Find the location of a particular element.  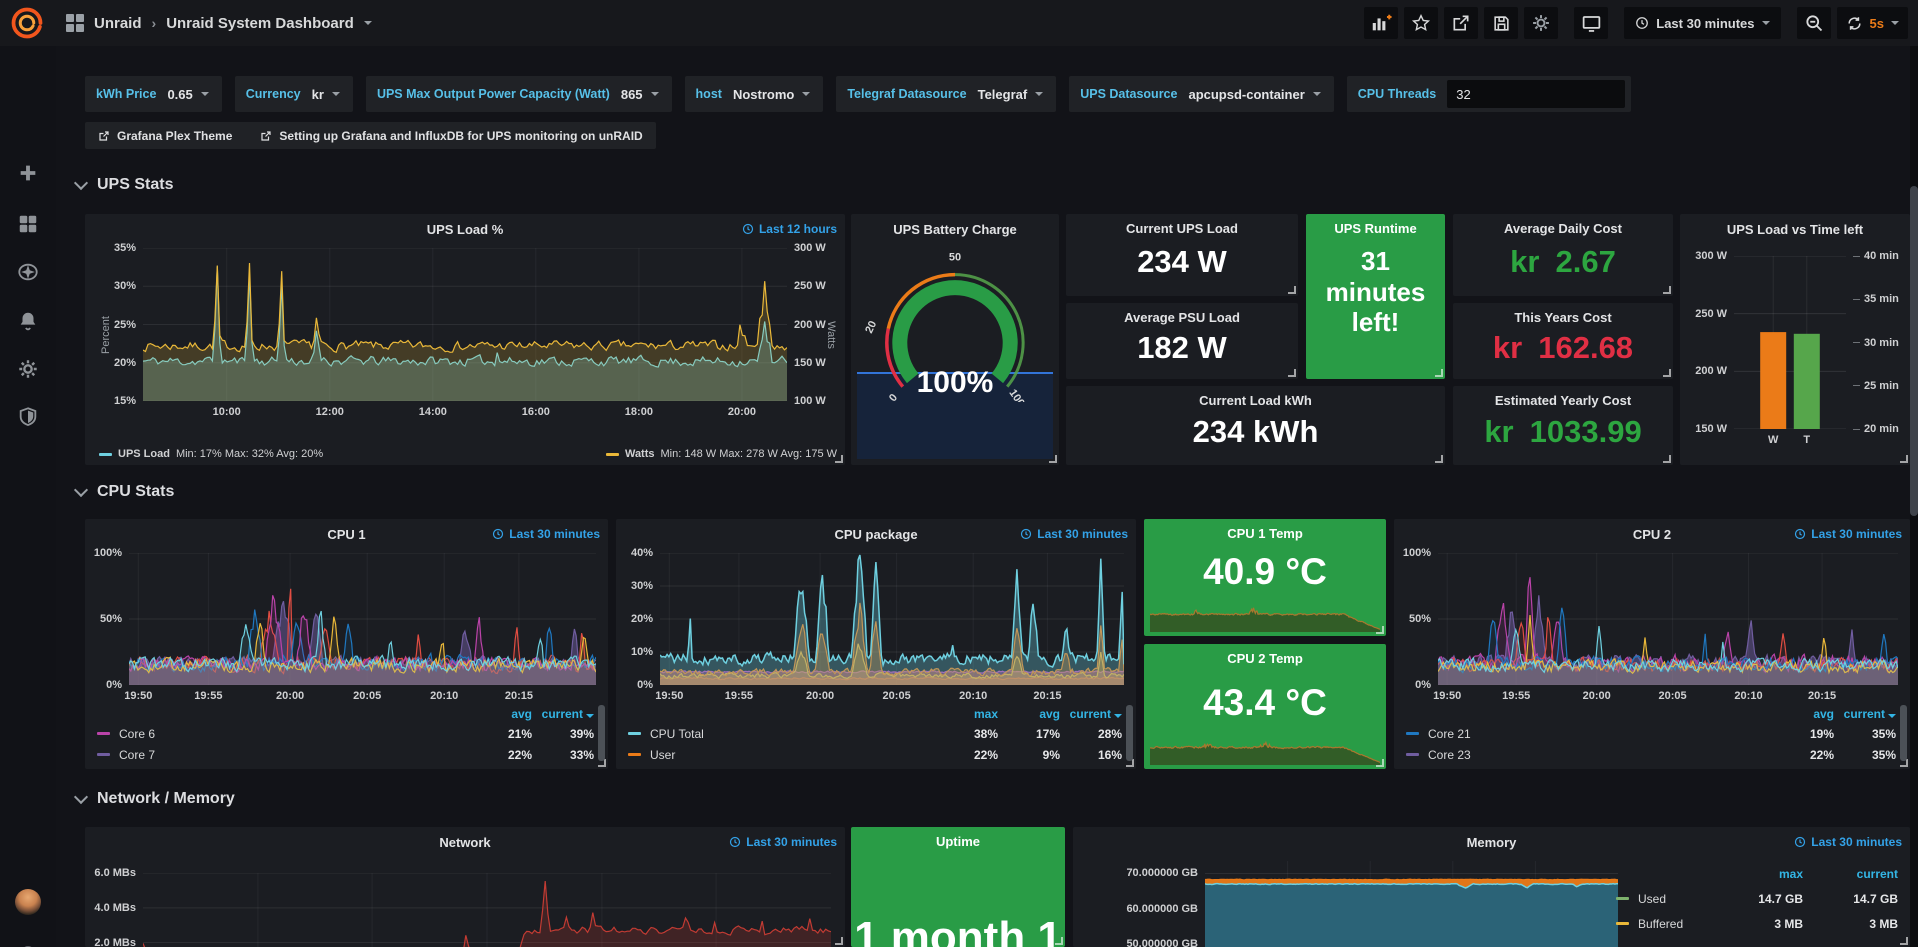

variable-host: host Nostromo is located at coordinates (754, 94).